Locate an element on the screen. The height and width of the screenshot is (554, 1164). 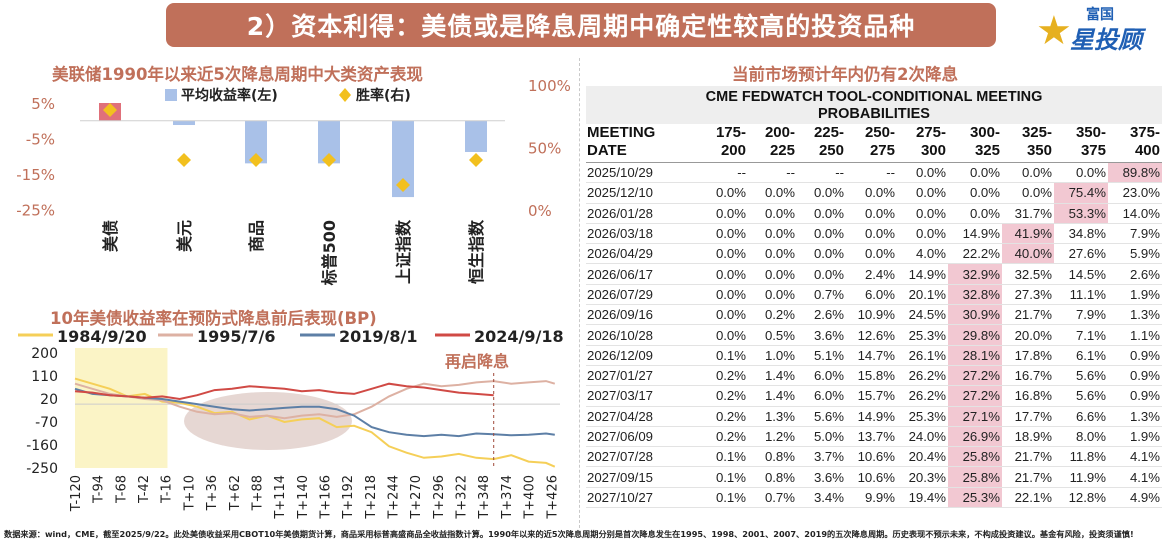
probability-cell: 31.7% is located at coordinates (1028, 213).